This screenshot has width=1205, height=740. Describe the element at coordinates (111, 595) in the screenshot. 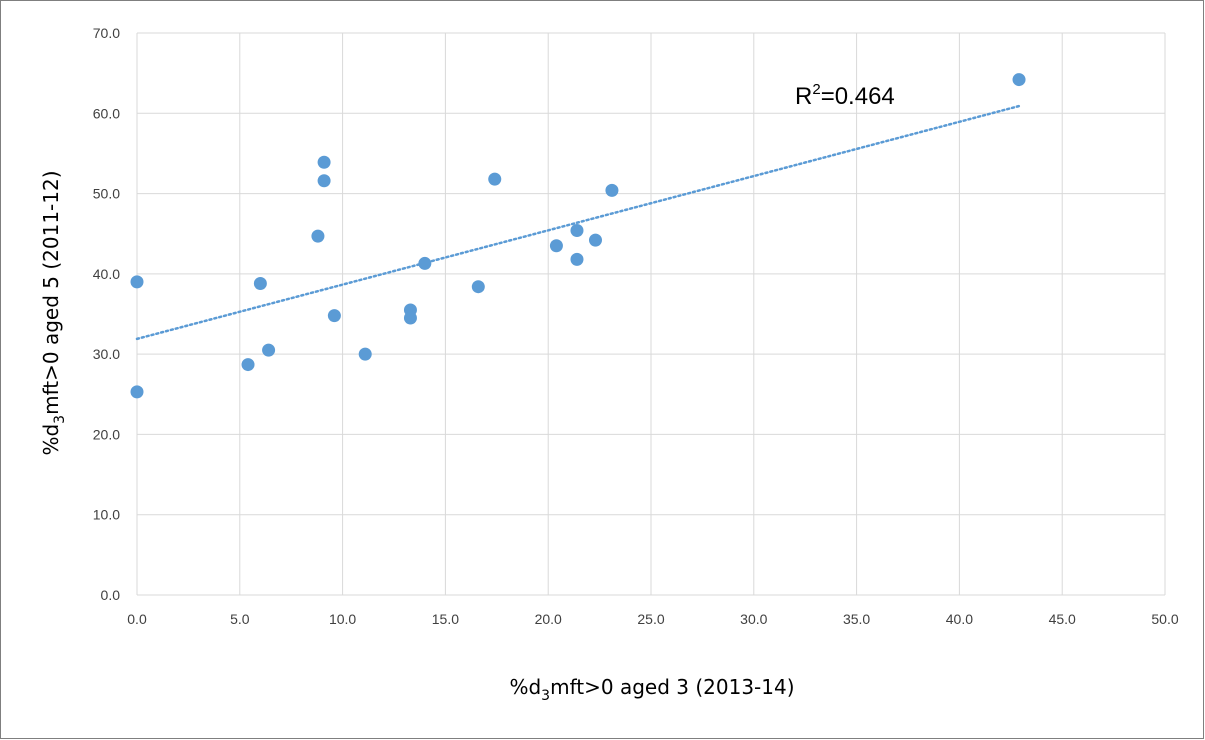

I see `y-tick-label: 0.0` at that location.